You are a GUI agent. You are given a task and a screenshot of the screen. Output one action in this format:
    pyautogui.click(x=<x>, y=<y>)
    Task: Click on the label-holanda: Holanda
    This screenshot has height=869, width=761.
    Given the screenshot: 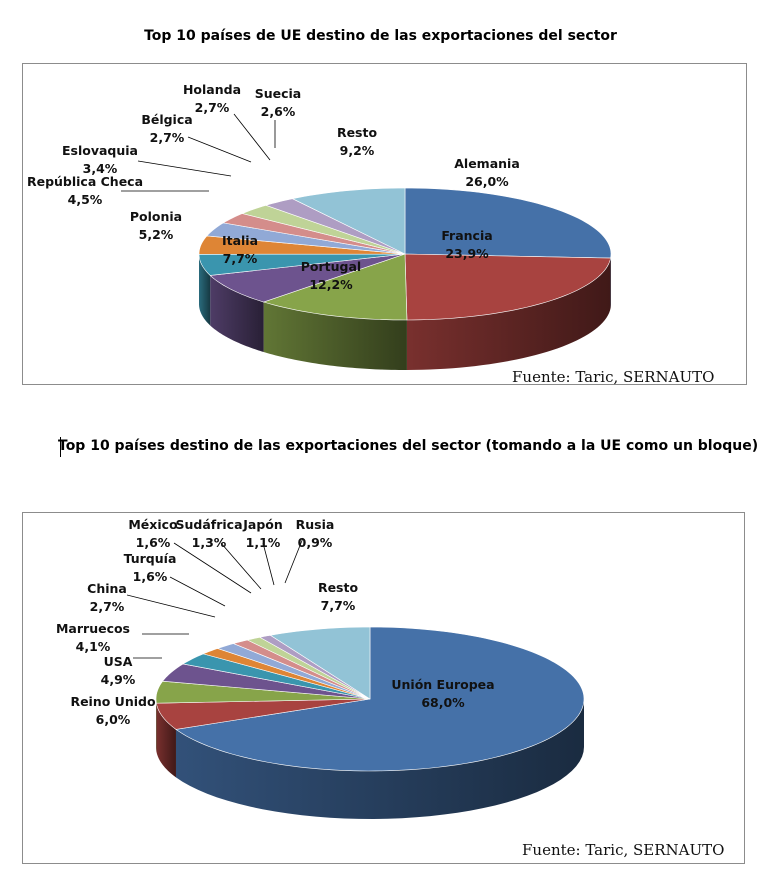 What is the action you would take?
    pyautogui.click(x=212, y=89)
    